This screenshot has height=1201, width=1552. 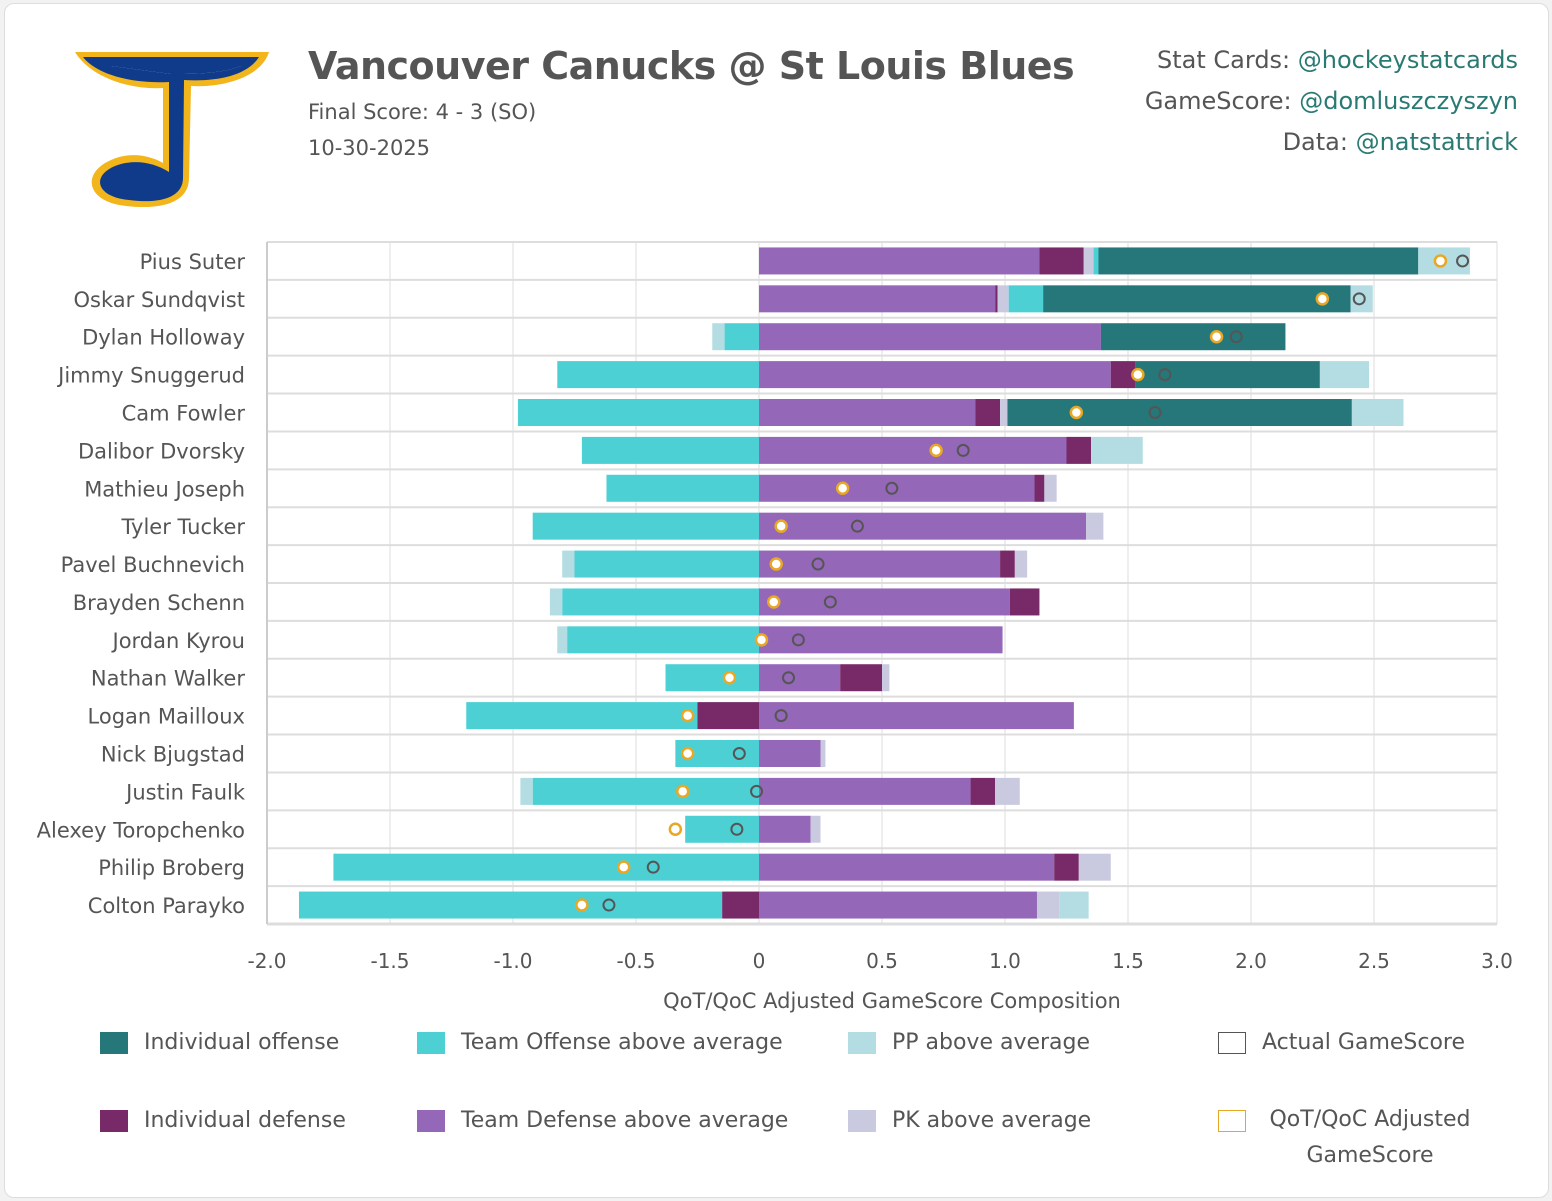 I want to click on player-label: Pavel Buchnevich, so click(x=153, y=565).